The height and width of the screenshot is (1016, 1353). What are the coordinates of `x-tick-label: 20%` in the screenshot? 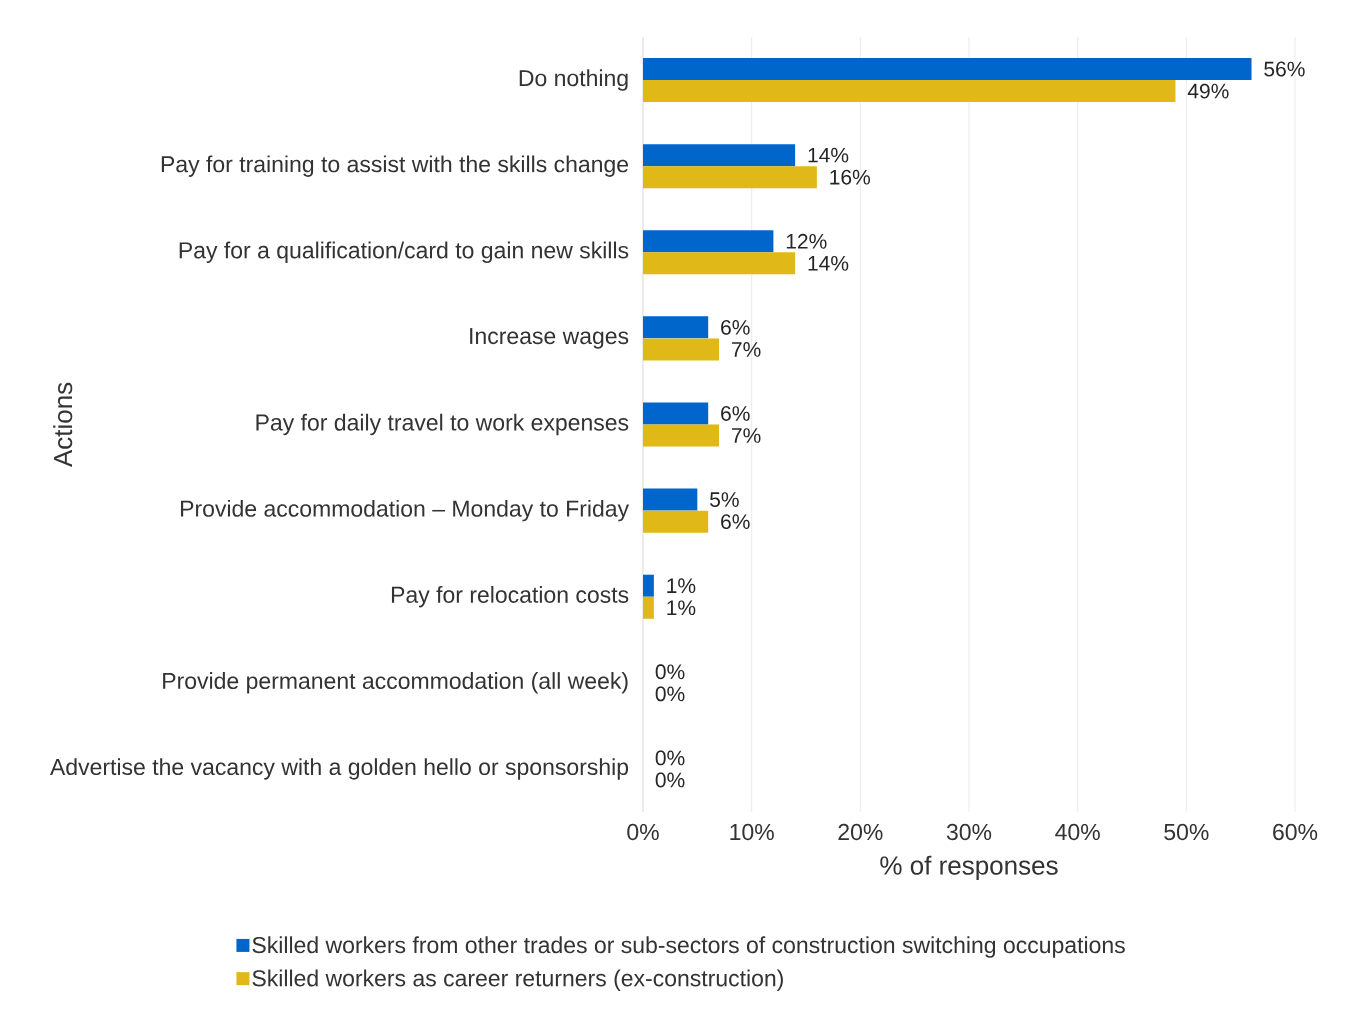 It's located at (860, 832).